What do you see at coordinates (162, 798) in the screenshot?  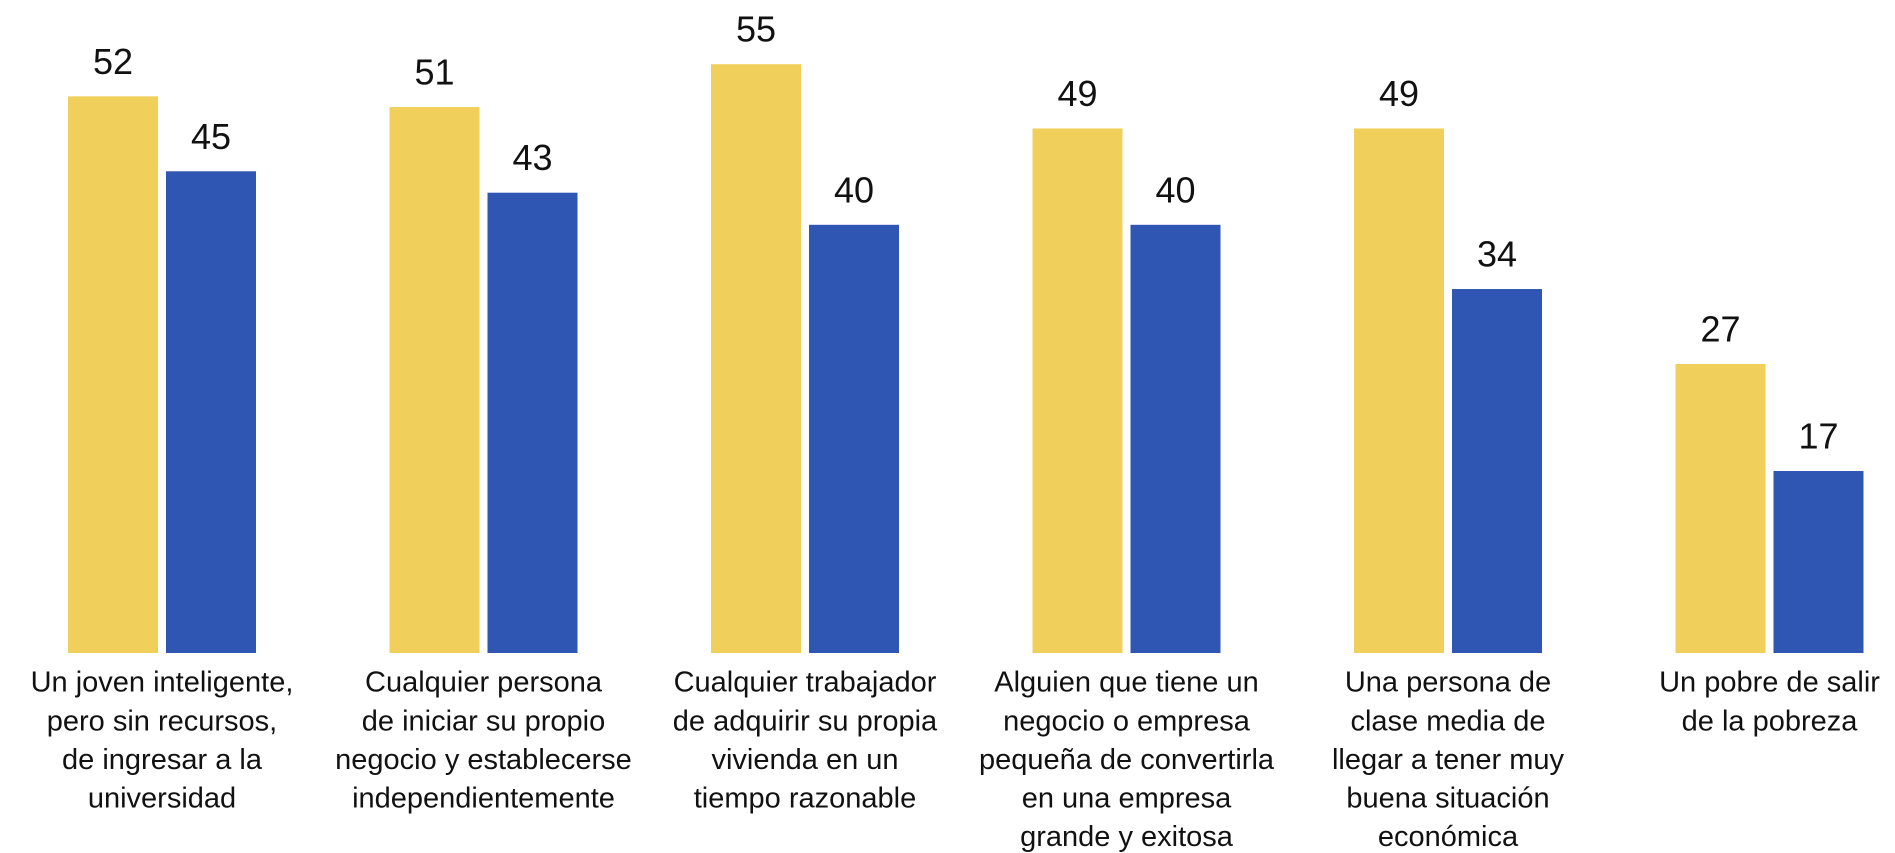 I see `x-tick-label: universidad` at bounding box center [162, 798].